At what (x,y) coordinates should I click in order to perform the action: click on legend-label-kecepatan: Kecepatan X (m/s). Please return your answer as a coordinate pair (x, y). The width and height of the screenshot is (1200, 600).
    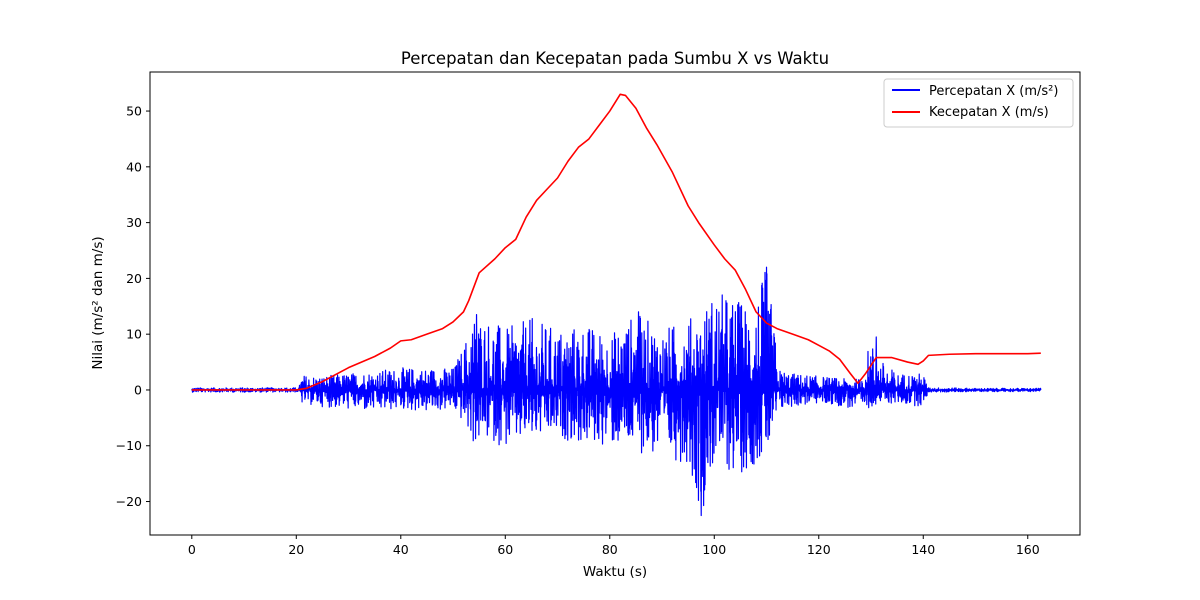
    Looking at the image, I should click on (989, 112).